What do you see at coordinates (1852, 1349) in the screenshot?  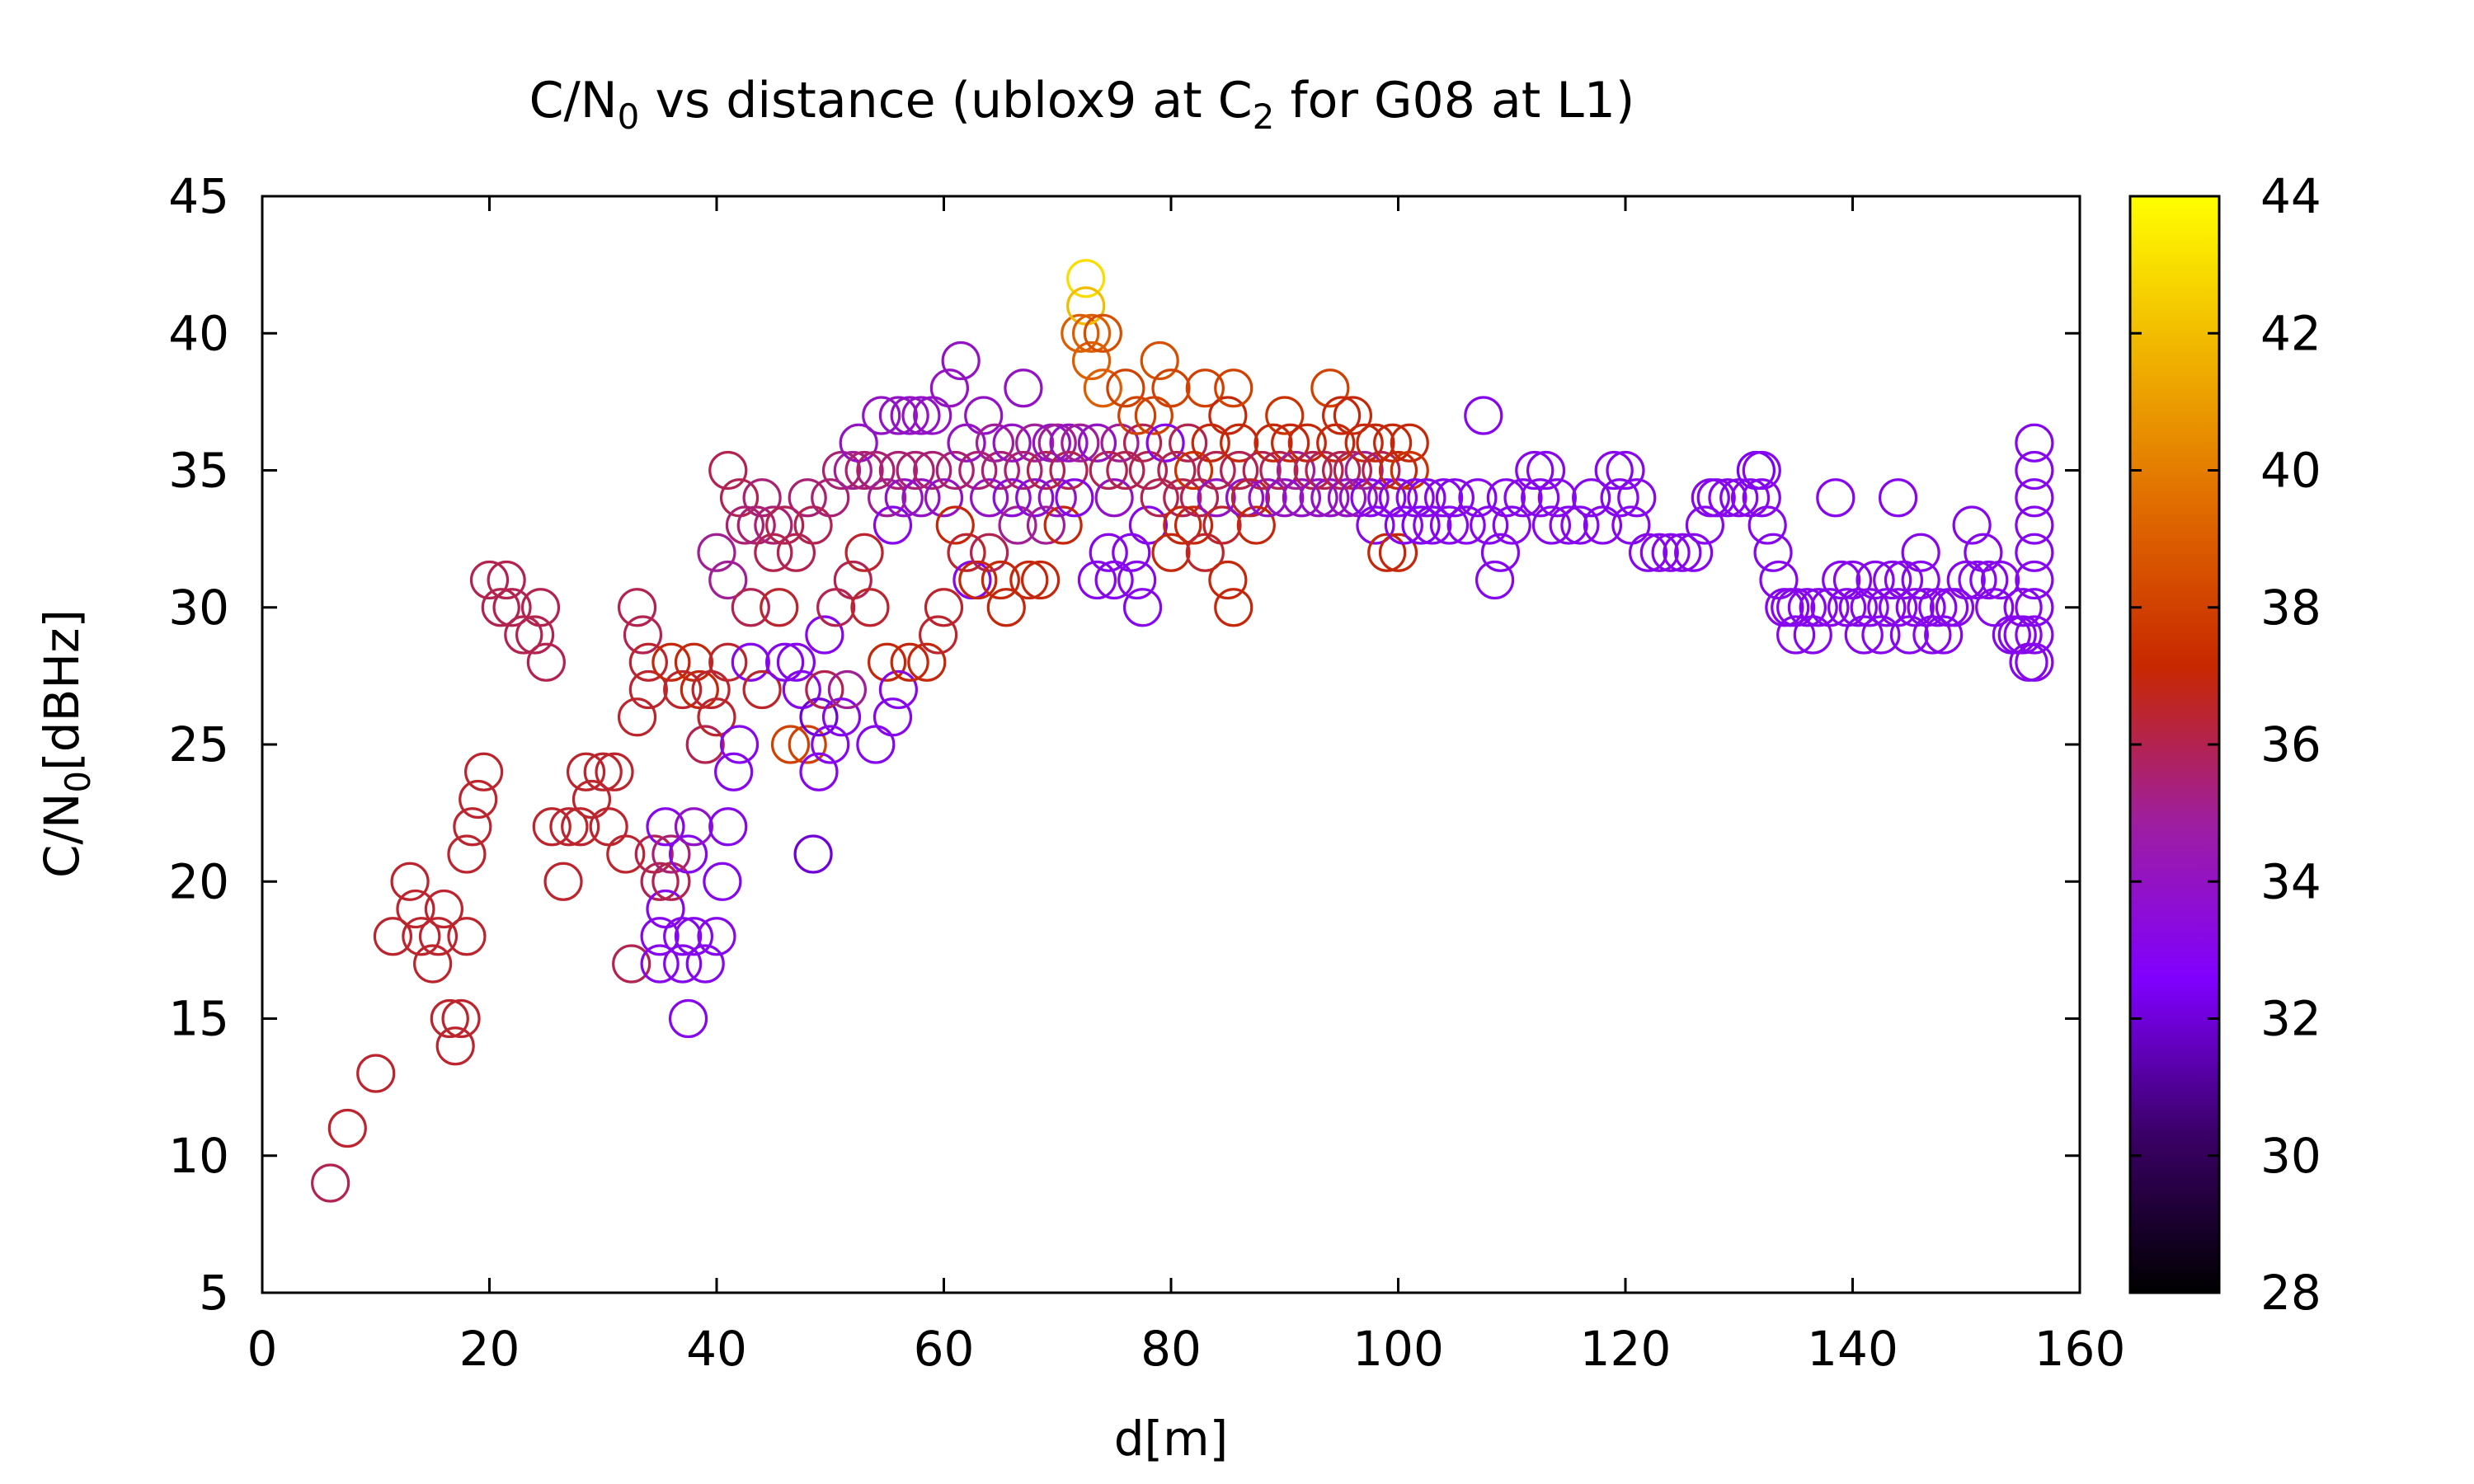 I see `x-tick-label: 140` at bounding box center [1852, 1349].